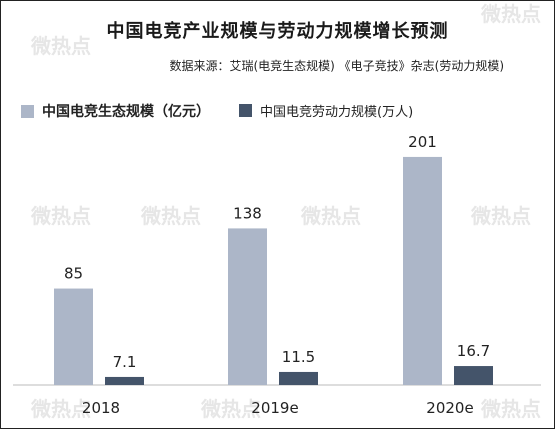 This screenshot has height=429, width=555. I want to click on legend-label-ecosystem: 中国电竞生态规模（亿元）, so click(126, 112).